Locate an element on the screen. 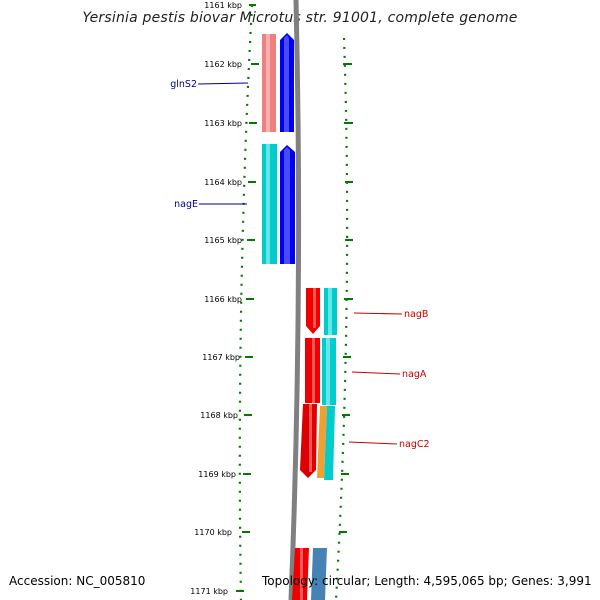  tick-label: 1167 kbp is located at coordinates (221, 357).